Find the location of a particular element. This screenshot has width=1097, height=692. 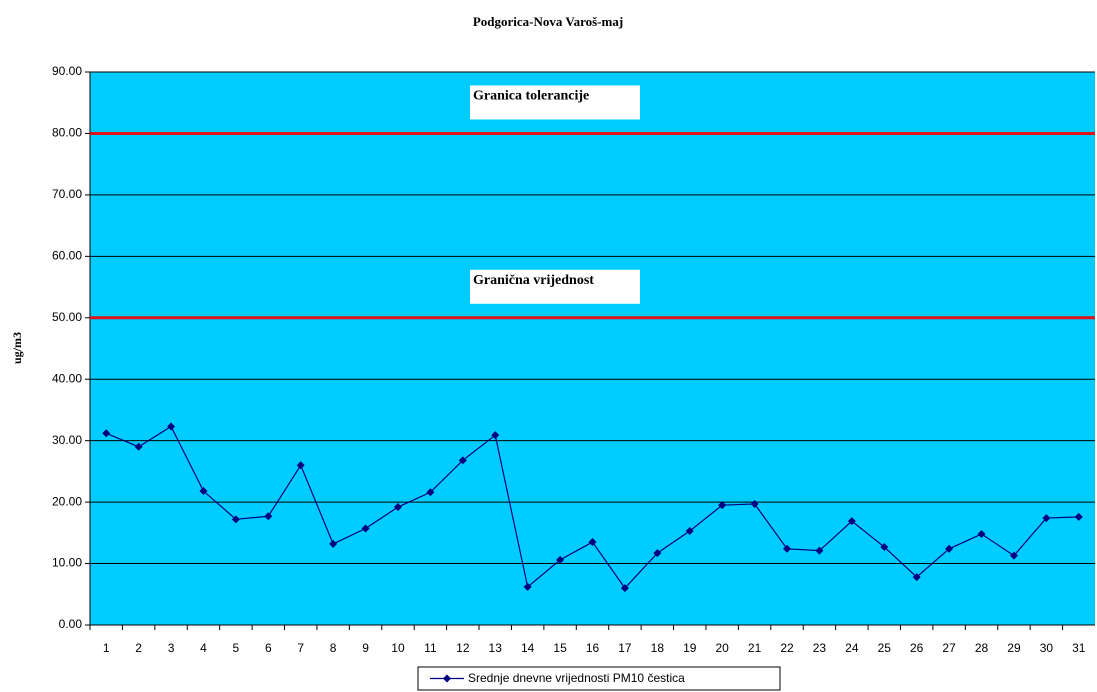

x-tick-label: 31 is located at coordinates (1079, 648).